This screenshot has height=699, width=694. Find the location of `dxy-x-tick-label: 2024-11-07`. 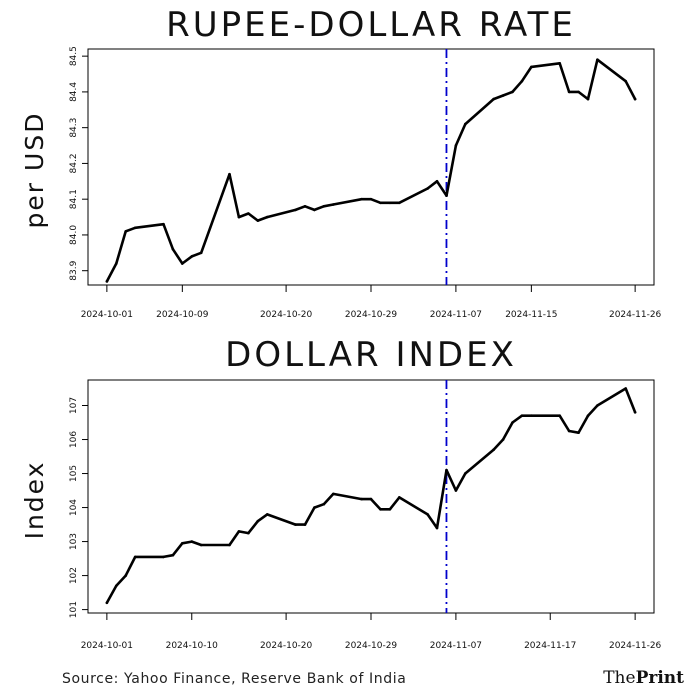

dxy-x-tick-label: 2024-11-07 is located at coordinates (456, 646).